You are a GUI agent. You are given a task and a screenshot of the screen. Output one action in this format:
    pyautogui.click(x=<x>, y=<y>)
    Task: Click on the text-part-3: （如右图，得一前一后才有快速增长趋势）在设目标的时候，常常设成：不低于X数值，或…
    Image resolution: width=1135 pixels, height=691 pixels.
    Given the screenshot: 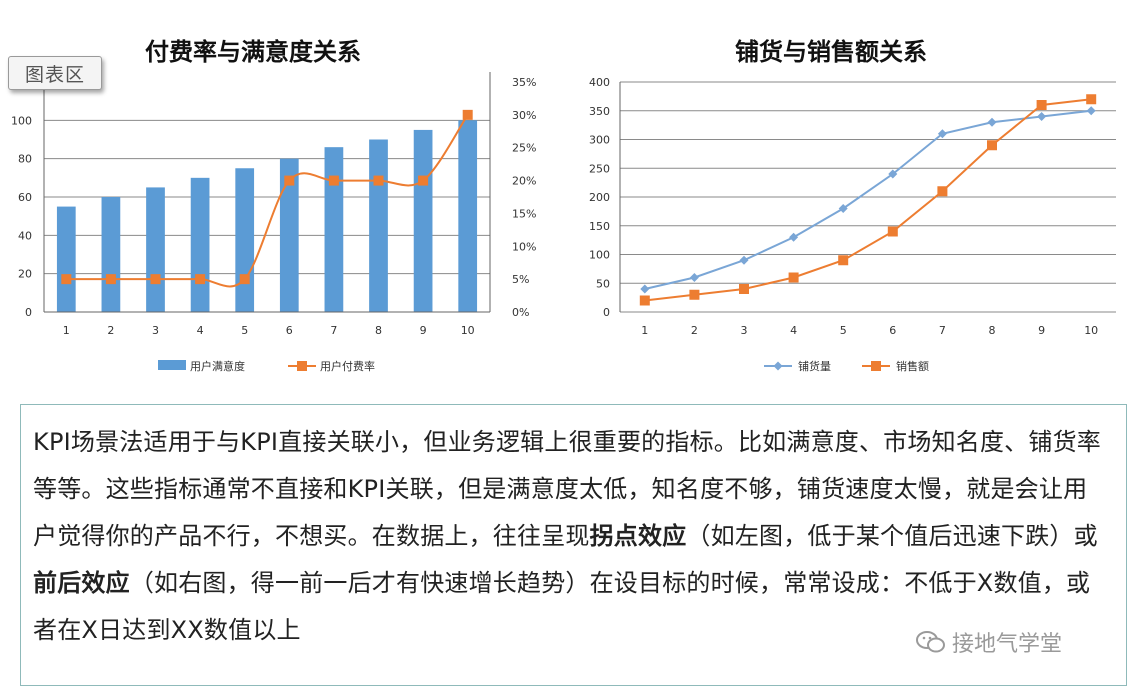 What is the action you would take?
    pyautogui.click(x=562, y=606)
    